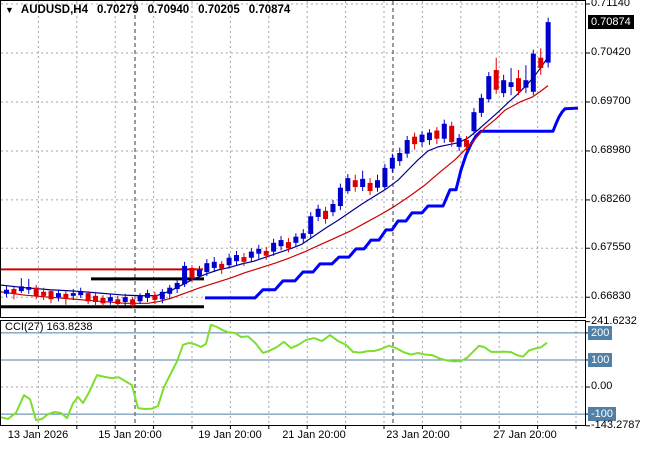  What do you see at coordinates (611, 247) in the screenshot?
I see `price-axis-label: 0.67550` at bounding box center [611, 247].